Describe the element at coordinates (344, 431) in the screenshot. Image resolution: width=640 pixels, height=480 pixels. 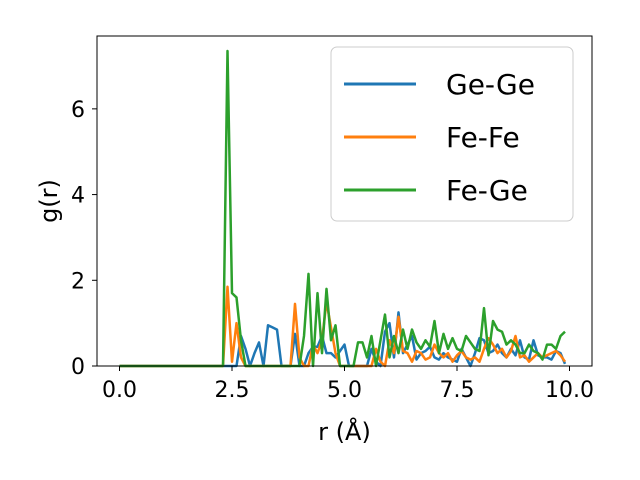
I see `x-axis-label: r (Å)` at that location.